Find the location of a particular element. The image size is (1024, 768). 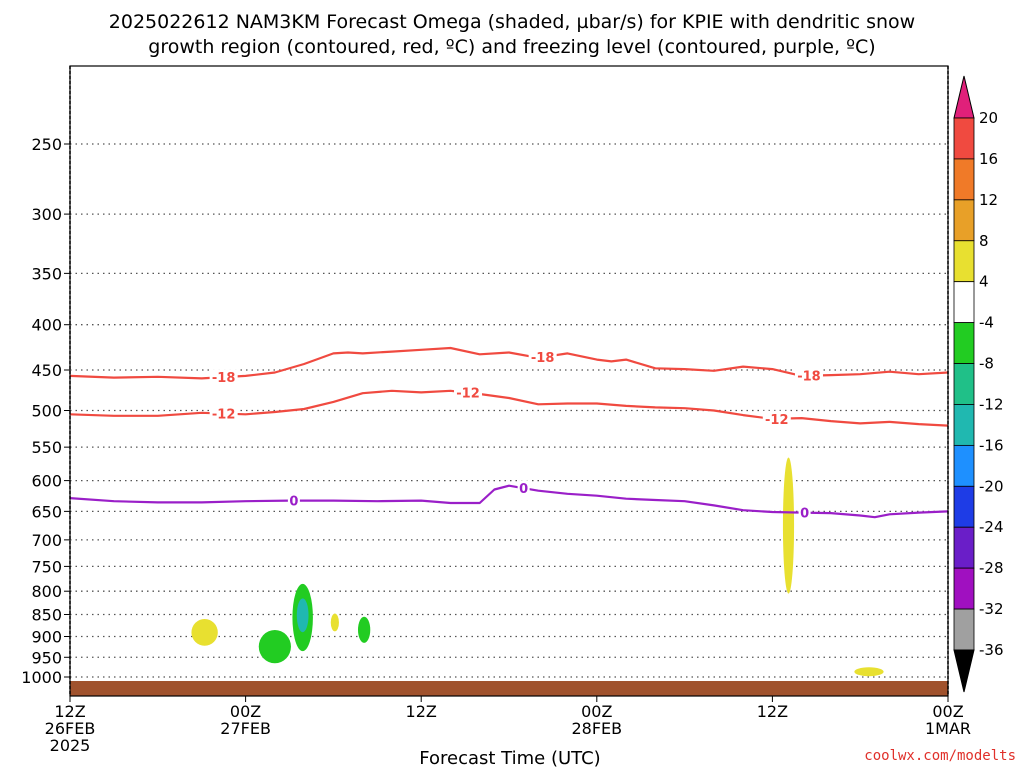

colorbar-top-extend is located at coordinates (964, 97).